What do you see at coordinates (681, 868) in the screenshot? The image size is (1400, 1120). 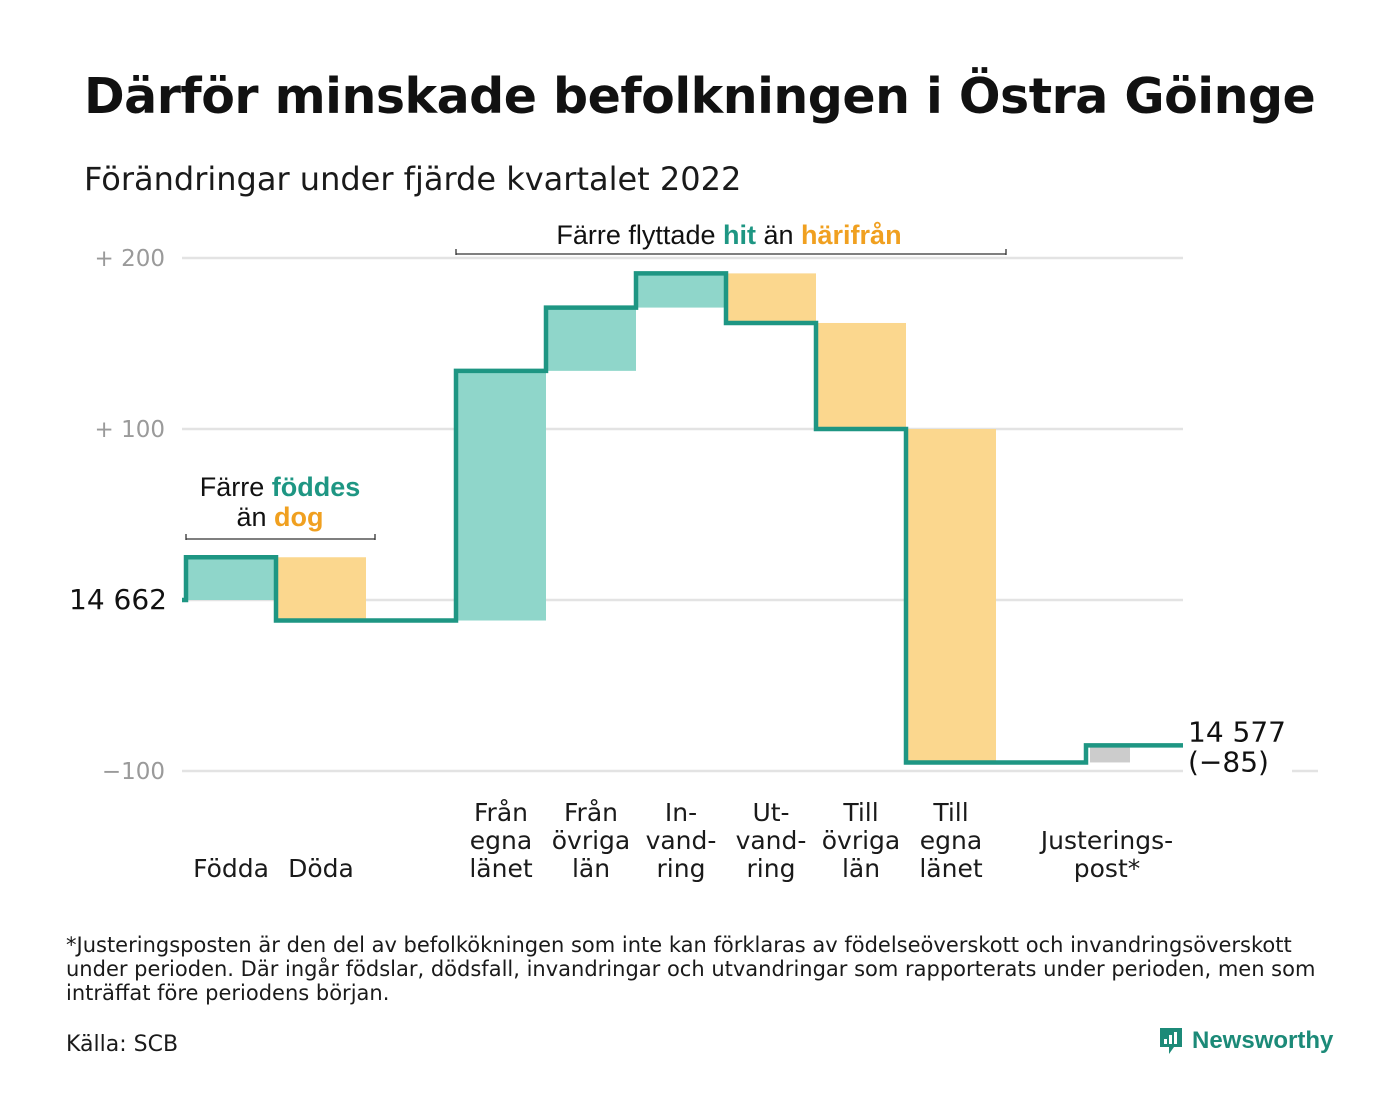 I see `category-label-invandring: ring` at bounding box center [681, 868].